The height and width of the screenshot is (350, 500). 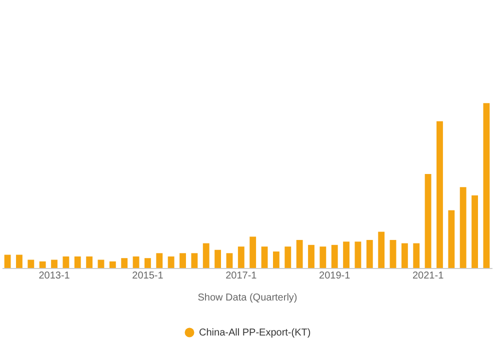 What do you see at coordinates (242, 276) in the screenshot?
I see `x-tick-label: 2017-1` at bounding box center [242, 276].